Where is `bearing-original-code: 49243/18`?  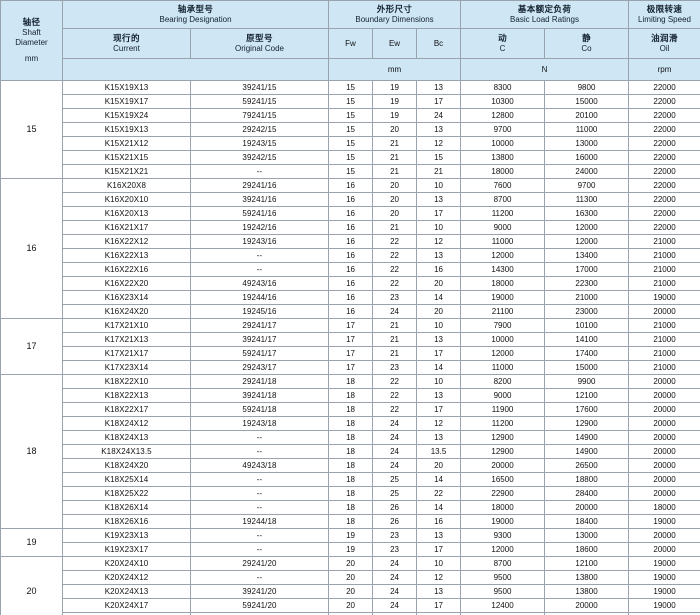 bearing-original-code: 49243/18 is located at coordinates (259, 465).